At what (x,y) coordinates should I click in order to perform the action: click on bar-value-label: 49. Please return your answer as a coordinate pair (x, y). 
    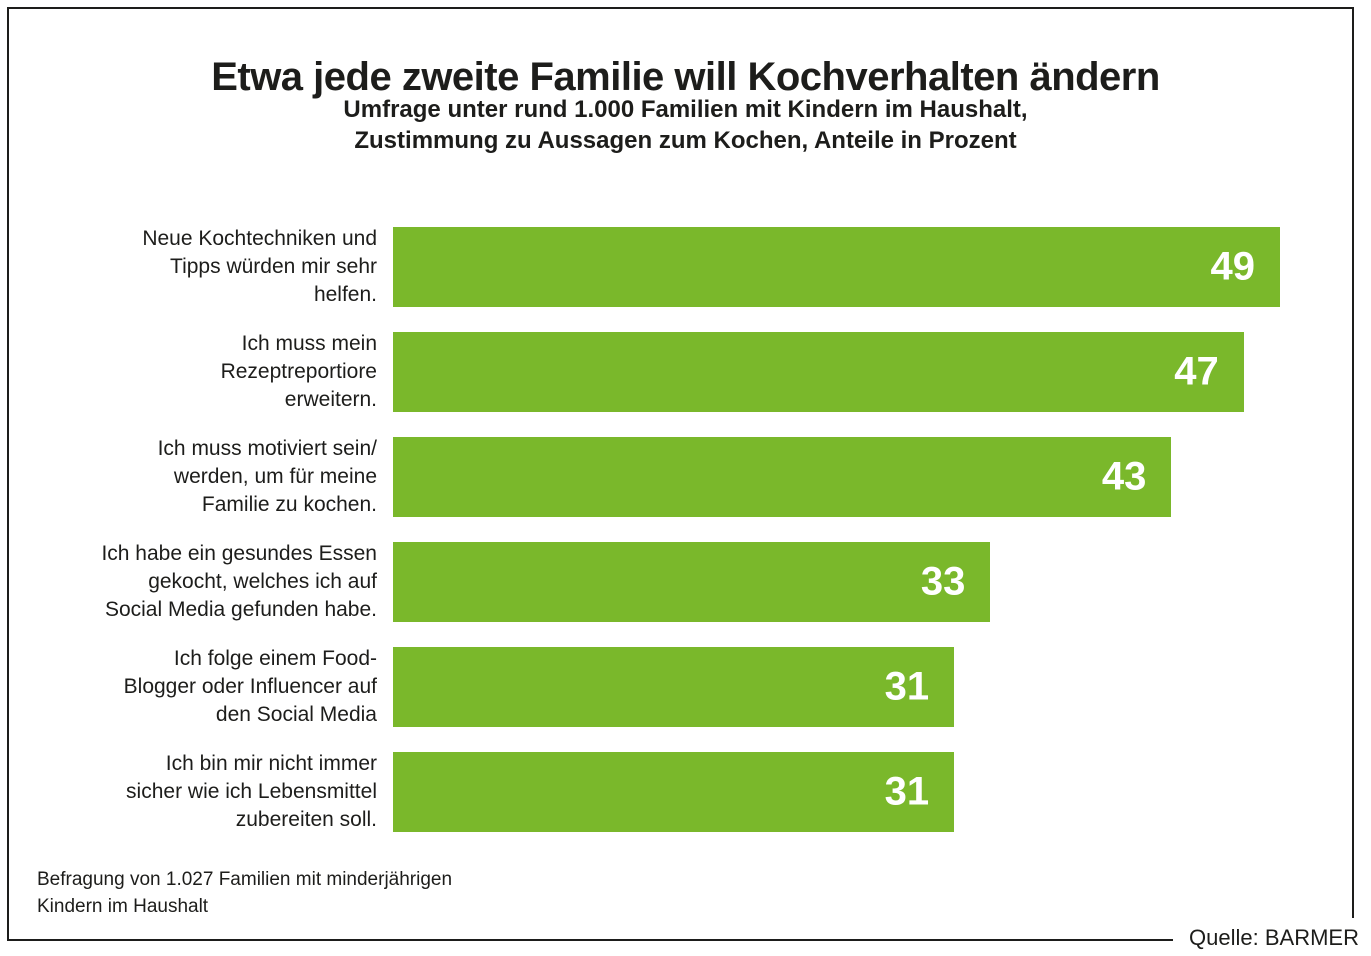
    Looking at the image, I should click on (1233, 266).